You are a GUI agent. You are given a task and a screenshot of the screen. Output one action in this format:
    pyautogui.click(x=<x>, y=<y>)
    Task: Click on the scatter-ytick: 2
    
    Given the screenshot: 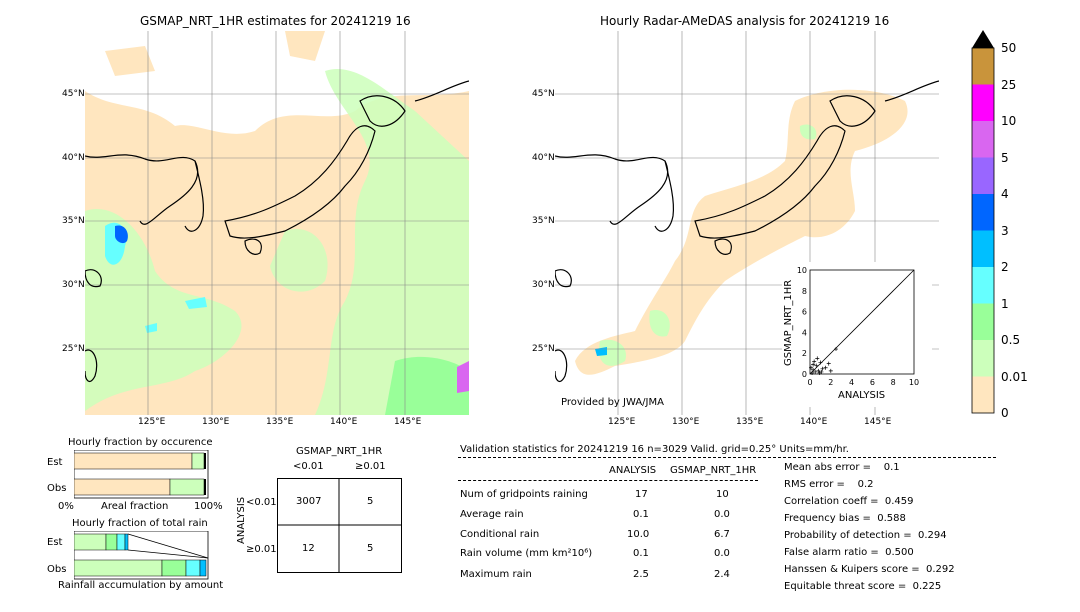 What is the action you would take?
    pyautogui.click(x=804, y=353)
    